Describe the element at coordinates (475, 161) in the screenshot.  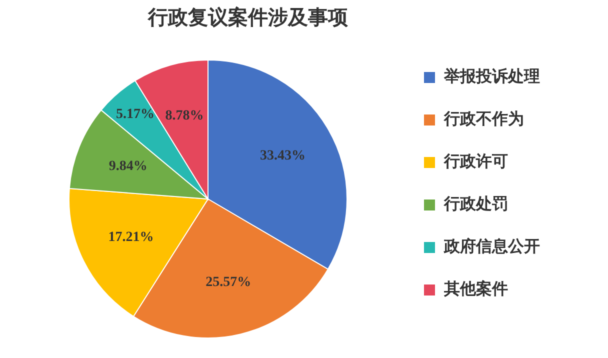
I see `legend-label: 行政许可` at that location.